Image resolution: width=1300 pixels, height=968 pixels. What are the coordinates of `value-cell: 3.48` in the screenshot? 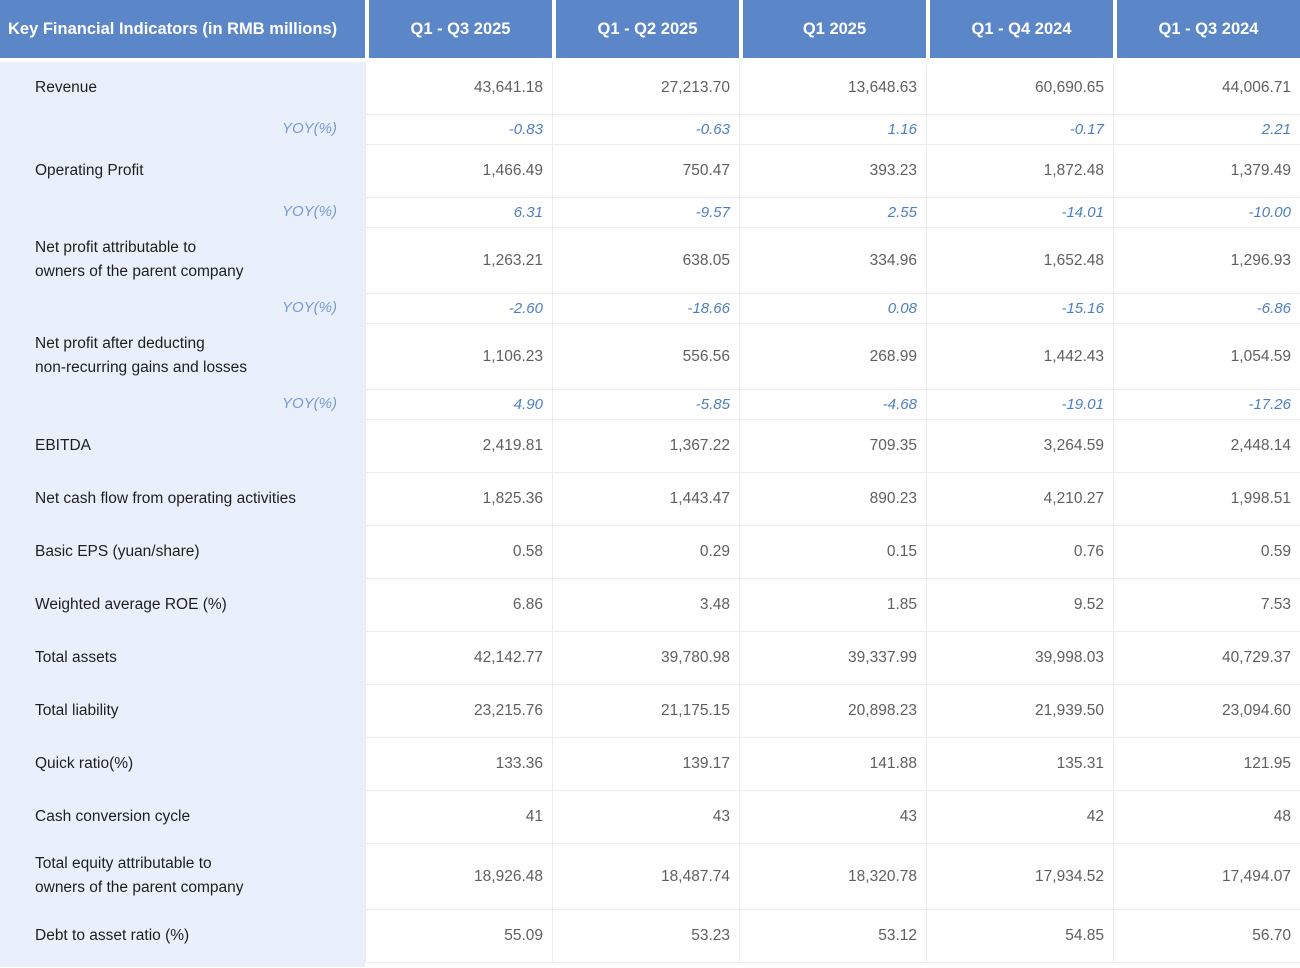 It's located at (645, 604).